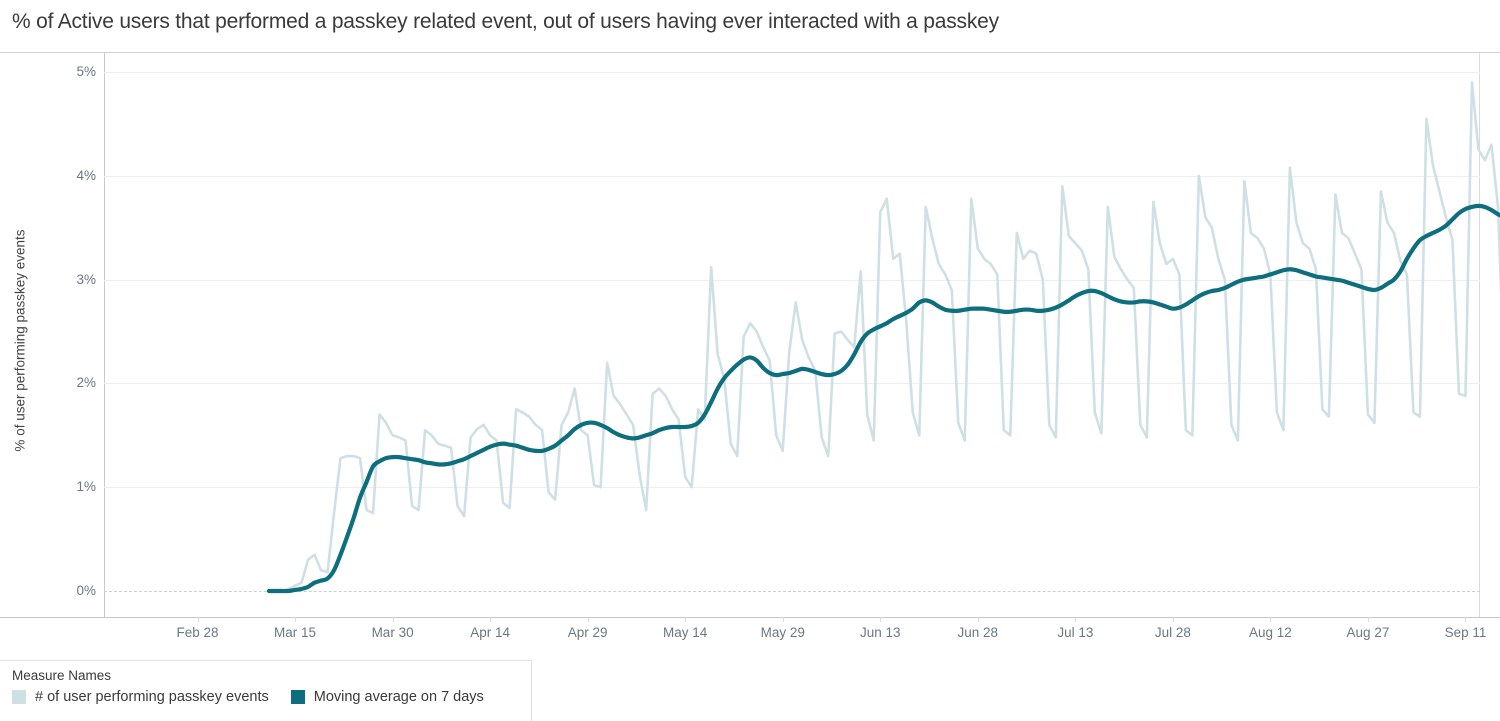  I want to click on y-tick-2%: 2%, so click(86, 383).